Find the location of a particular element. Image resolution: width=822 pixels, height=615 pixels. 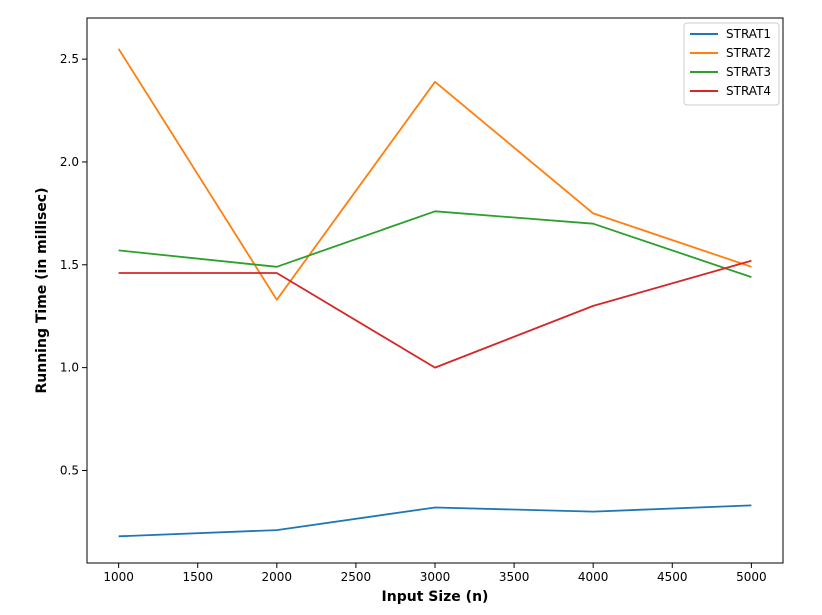

x-axis-label: Input Size (n) is located at coordinates (435, 597).